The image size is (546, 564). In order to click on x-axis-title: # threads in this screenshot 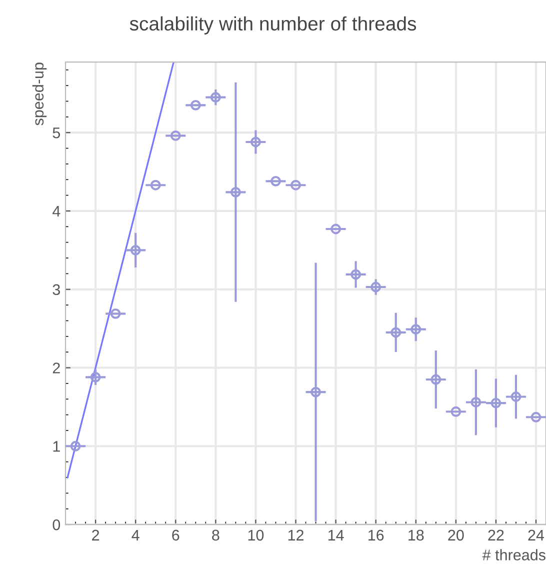, I will do `click(514, 554)`.